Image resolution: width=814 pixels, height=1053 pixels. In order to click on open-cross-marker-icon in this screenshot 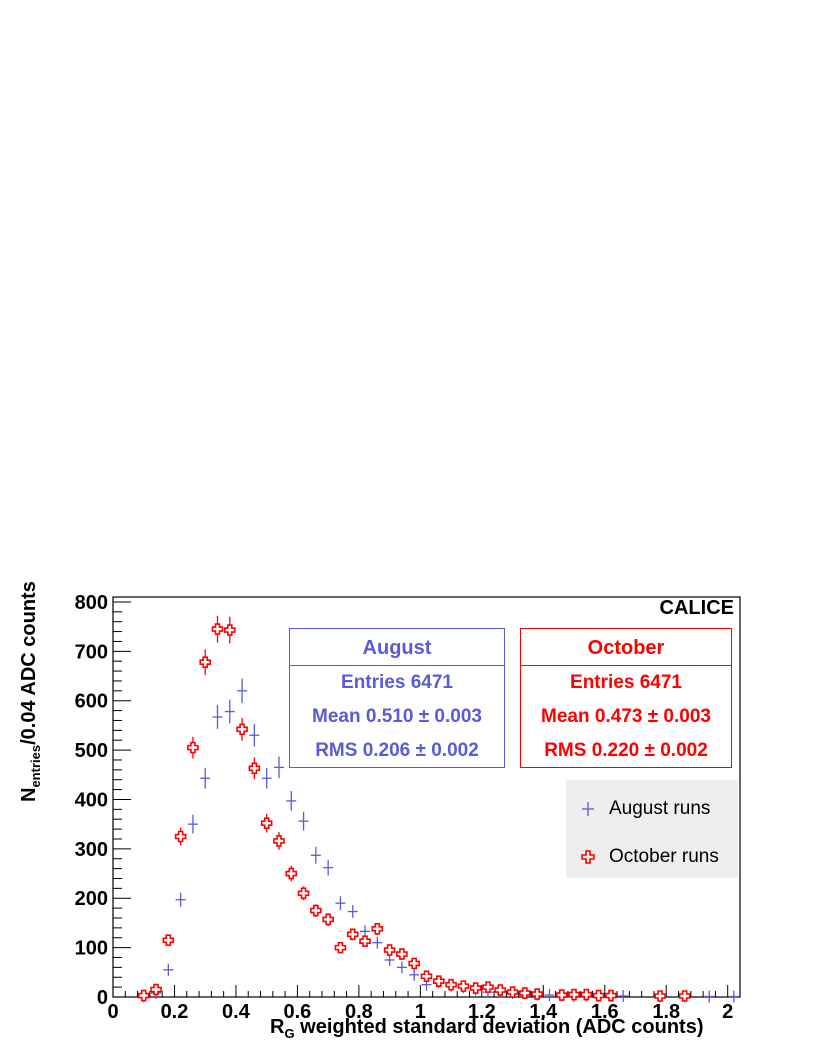, I will do `click(588, 857)`.